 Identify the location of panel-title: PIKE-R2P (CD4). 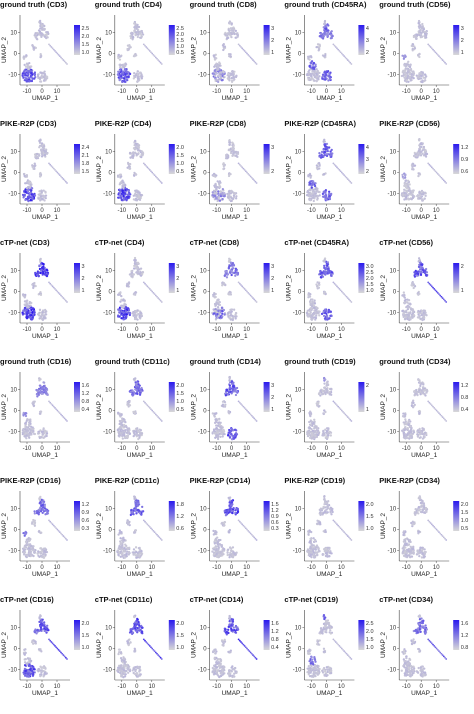
(123, 123).